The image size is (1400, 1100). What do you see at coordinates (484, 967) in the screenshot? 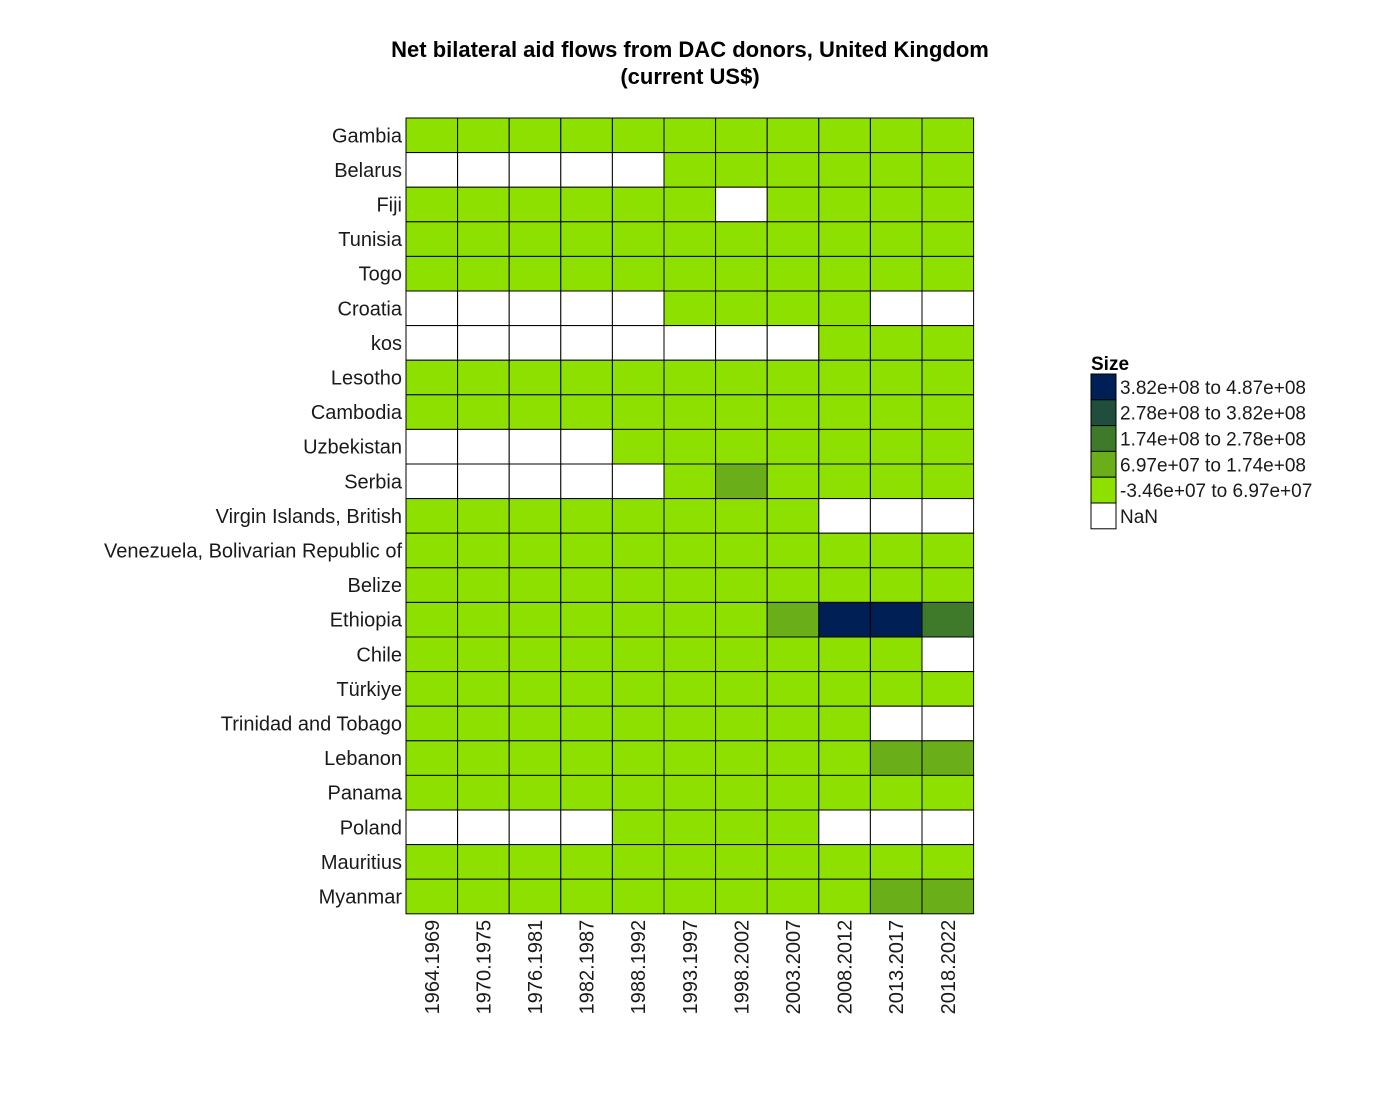
I see `column-label: 1970.1975` at bounding box center [484, 967].